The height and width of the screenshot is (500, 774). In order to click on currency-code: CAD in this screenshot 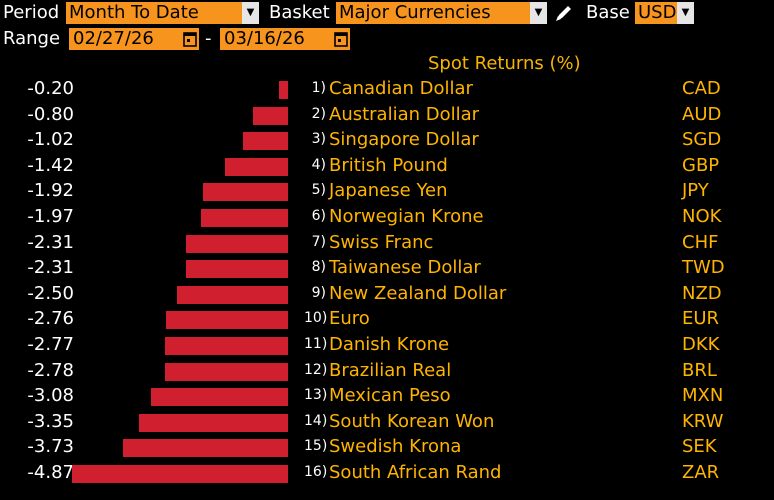, I will do `click(701, 88)`.